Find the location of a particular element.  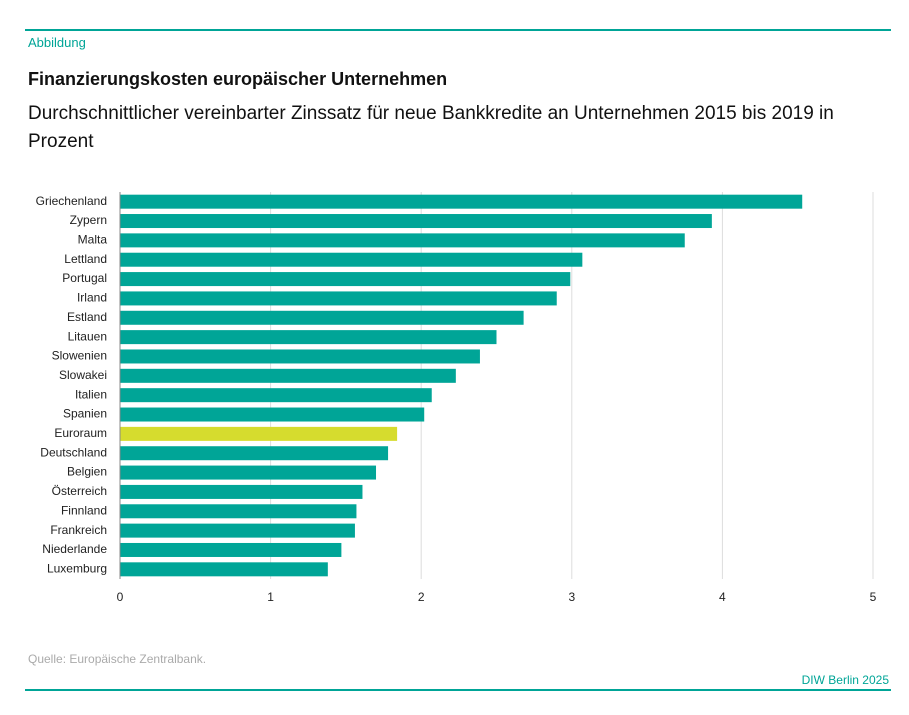

x-tick-label: 5 is located at coordinates (873, 597).